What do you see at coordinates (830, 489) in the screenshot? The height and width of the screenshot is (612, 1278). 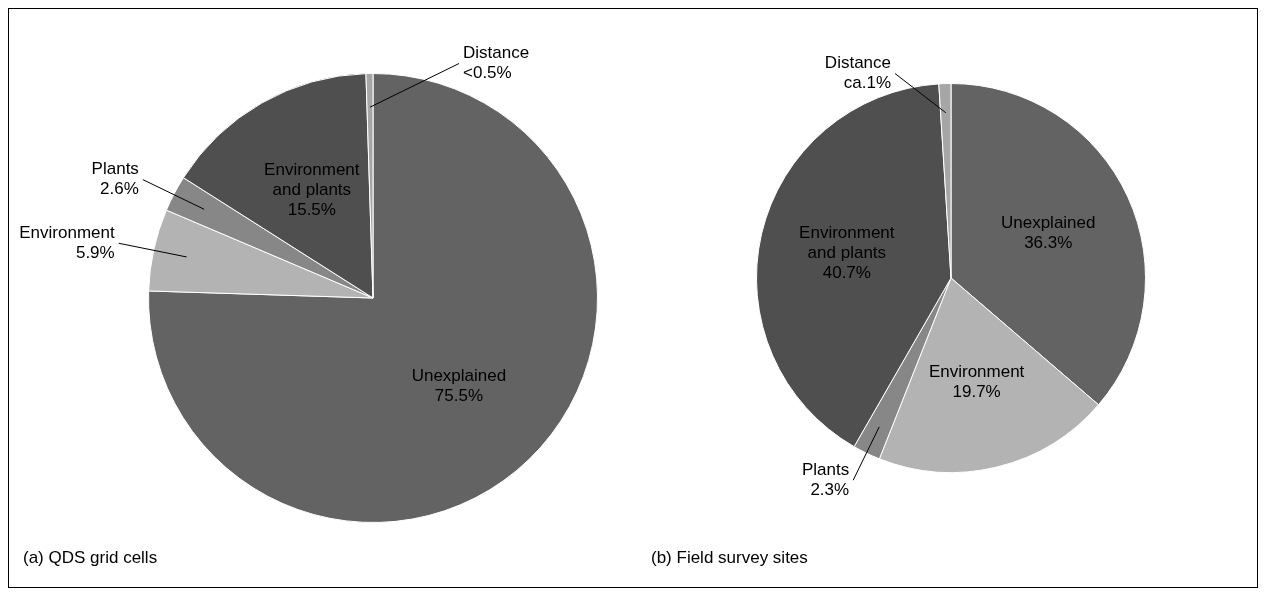 I see `data-label: 2.3%` at bounding box center [830, 489].